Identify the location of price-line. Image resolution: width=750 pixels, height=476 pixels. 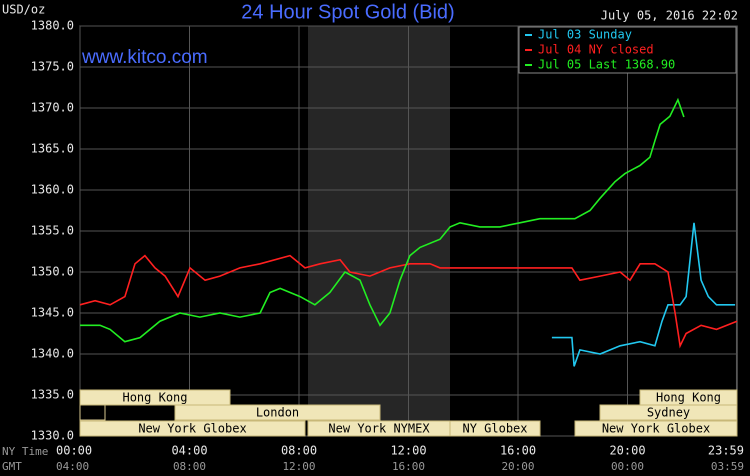
(643, 294).